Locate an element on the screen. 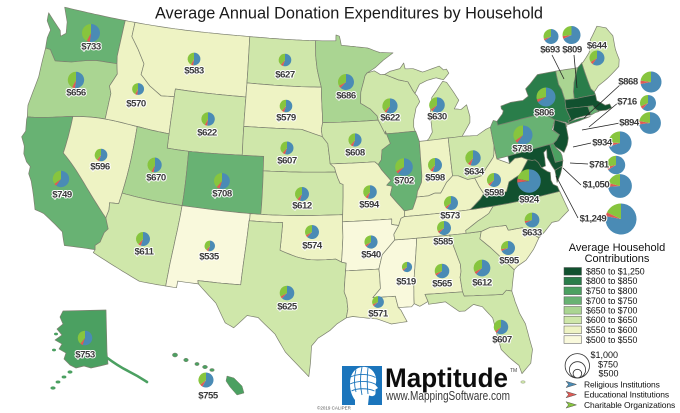 The height and width of the screenshot is (413, 680). svg-text: $519 is located at coordinates (406, 282).